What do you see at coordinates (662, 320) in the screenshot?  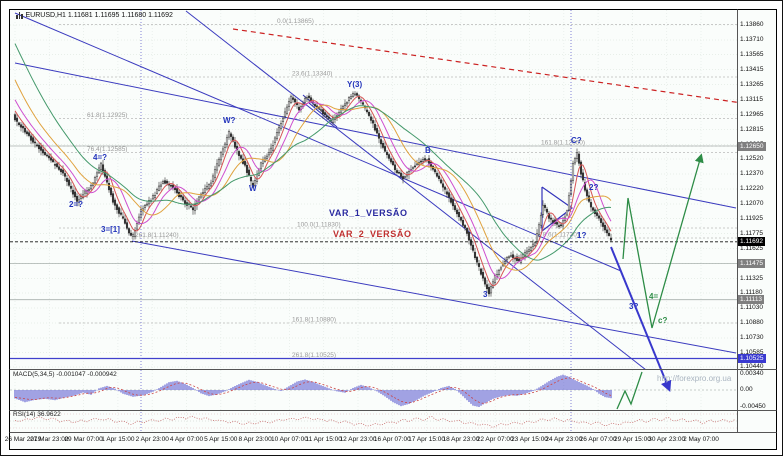 I see `wave-label: c?` at bounding box center [662, 320].